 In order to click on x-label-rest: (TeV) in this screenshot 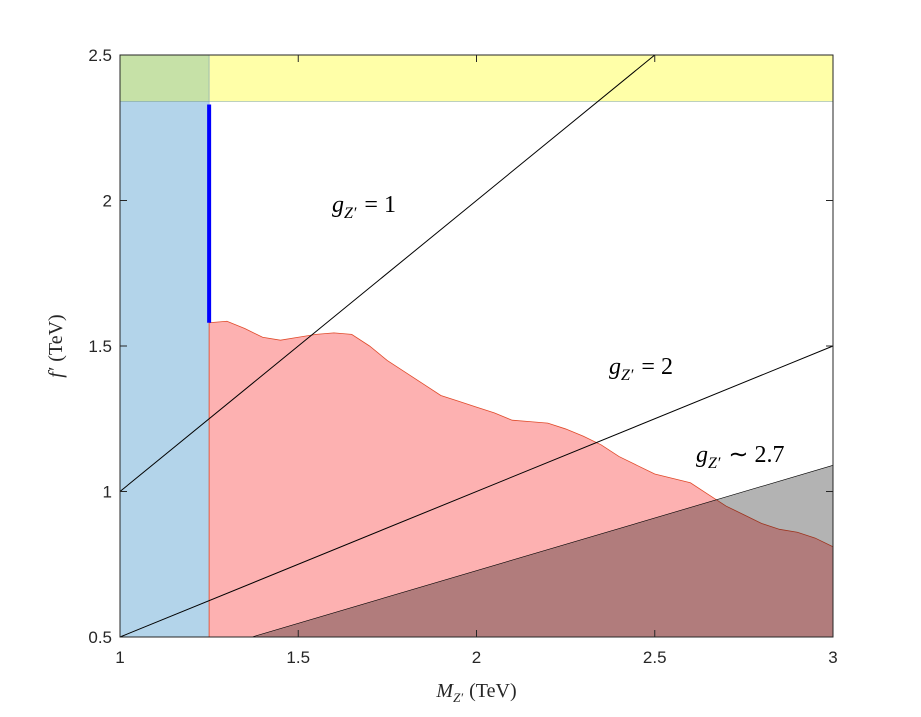, I will do `click(492, 691)`.